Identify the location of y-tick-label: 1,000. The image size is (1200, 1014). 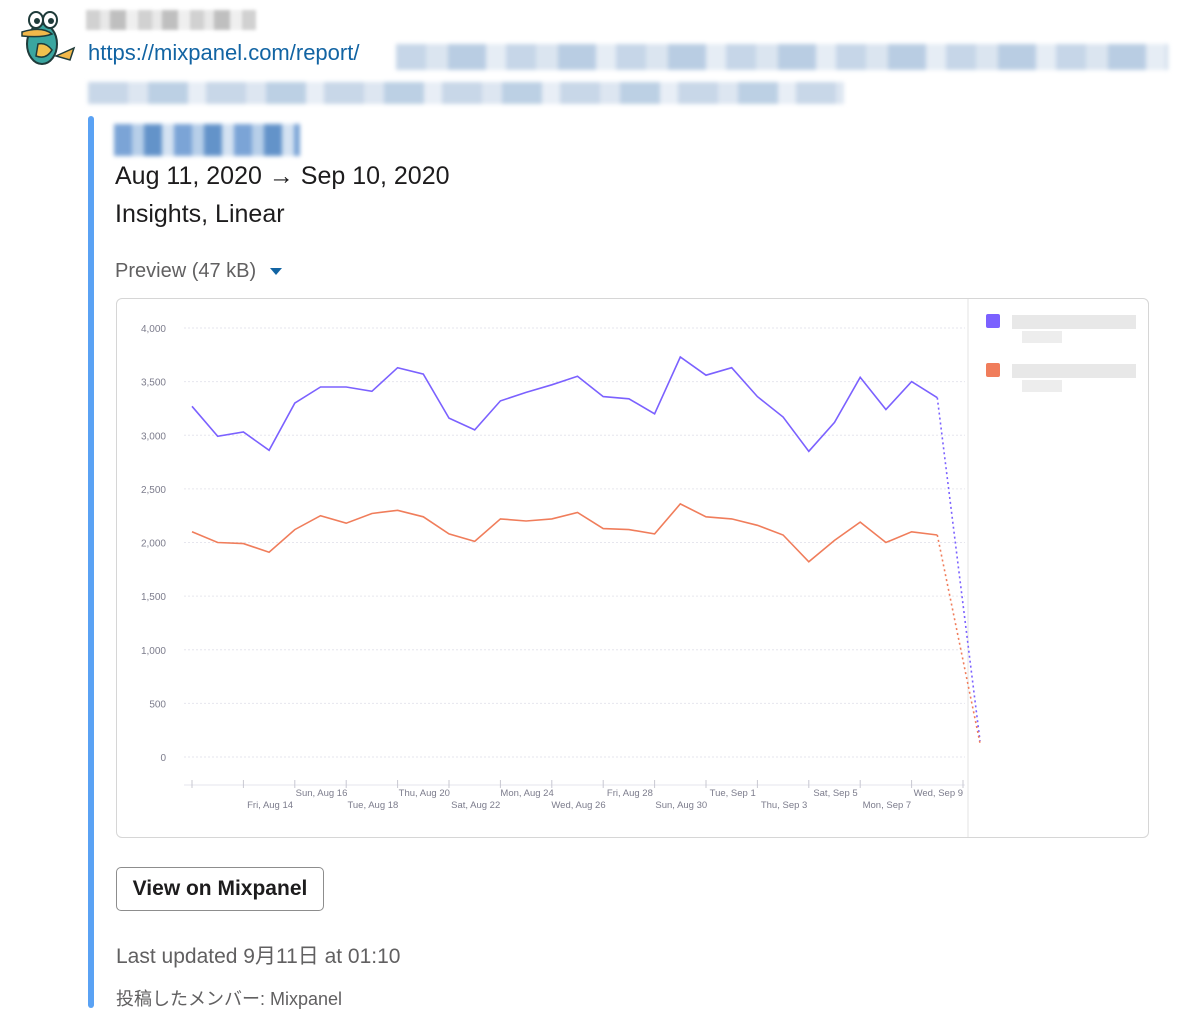
(153, 651).